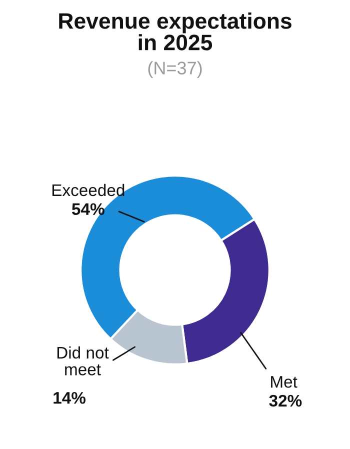  What do you see at coordinates (284, 382) in the screenshot?
I see `slice-label: Met` at bounding box center [284, 382].